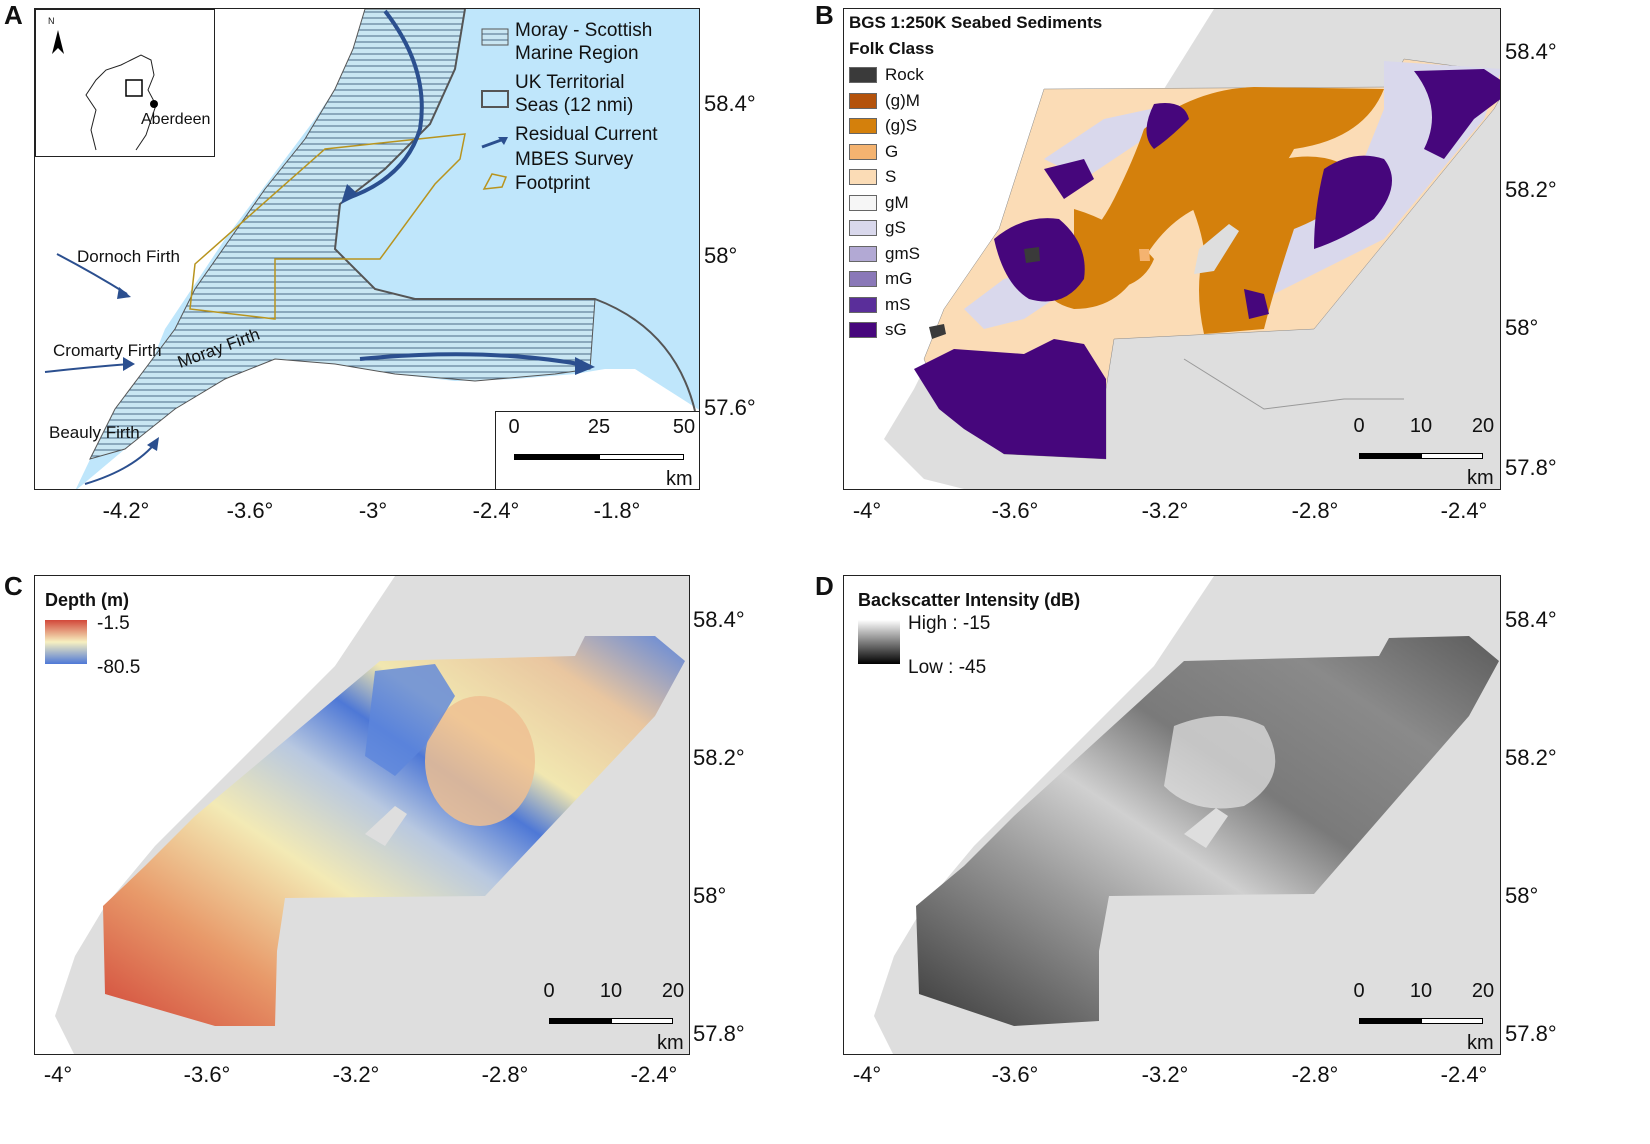  I want to click on legend-high-c: -1.5, so click(113, 623).